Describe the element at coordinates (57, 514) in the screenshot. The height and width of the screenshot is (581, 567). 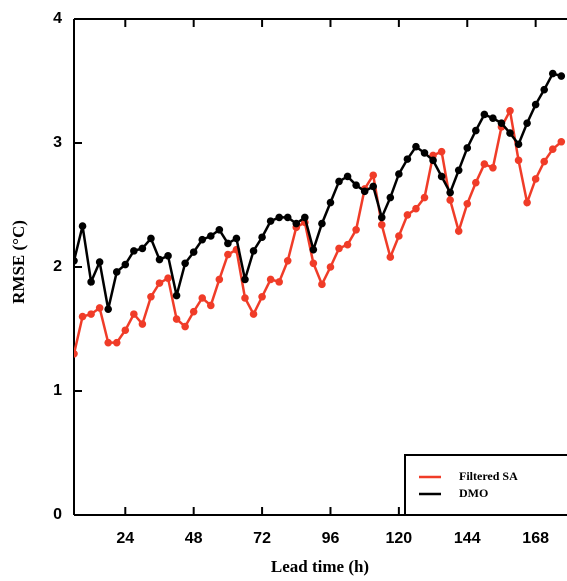
I see `y-tick-label: 0` at that location.